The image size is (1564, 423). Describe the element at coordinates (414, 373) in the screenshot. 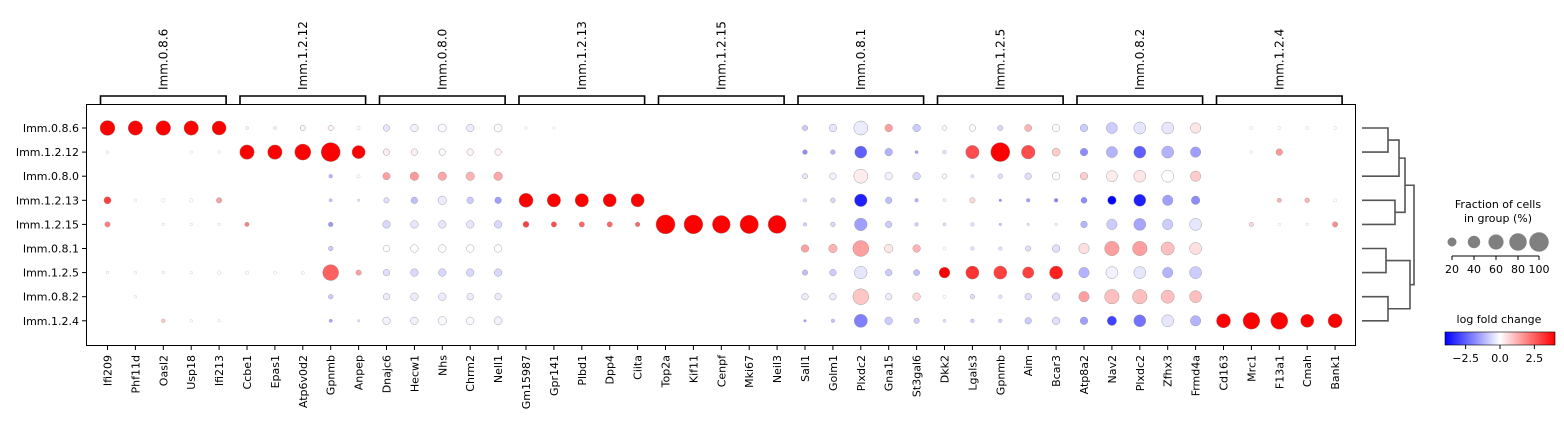

I see `gene-label: Hecw1` at that location.